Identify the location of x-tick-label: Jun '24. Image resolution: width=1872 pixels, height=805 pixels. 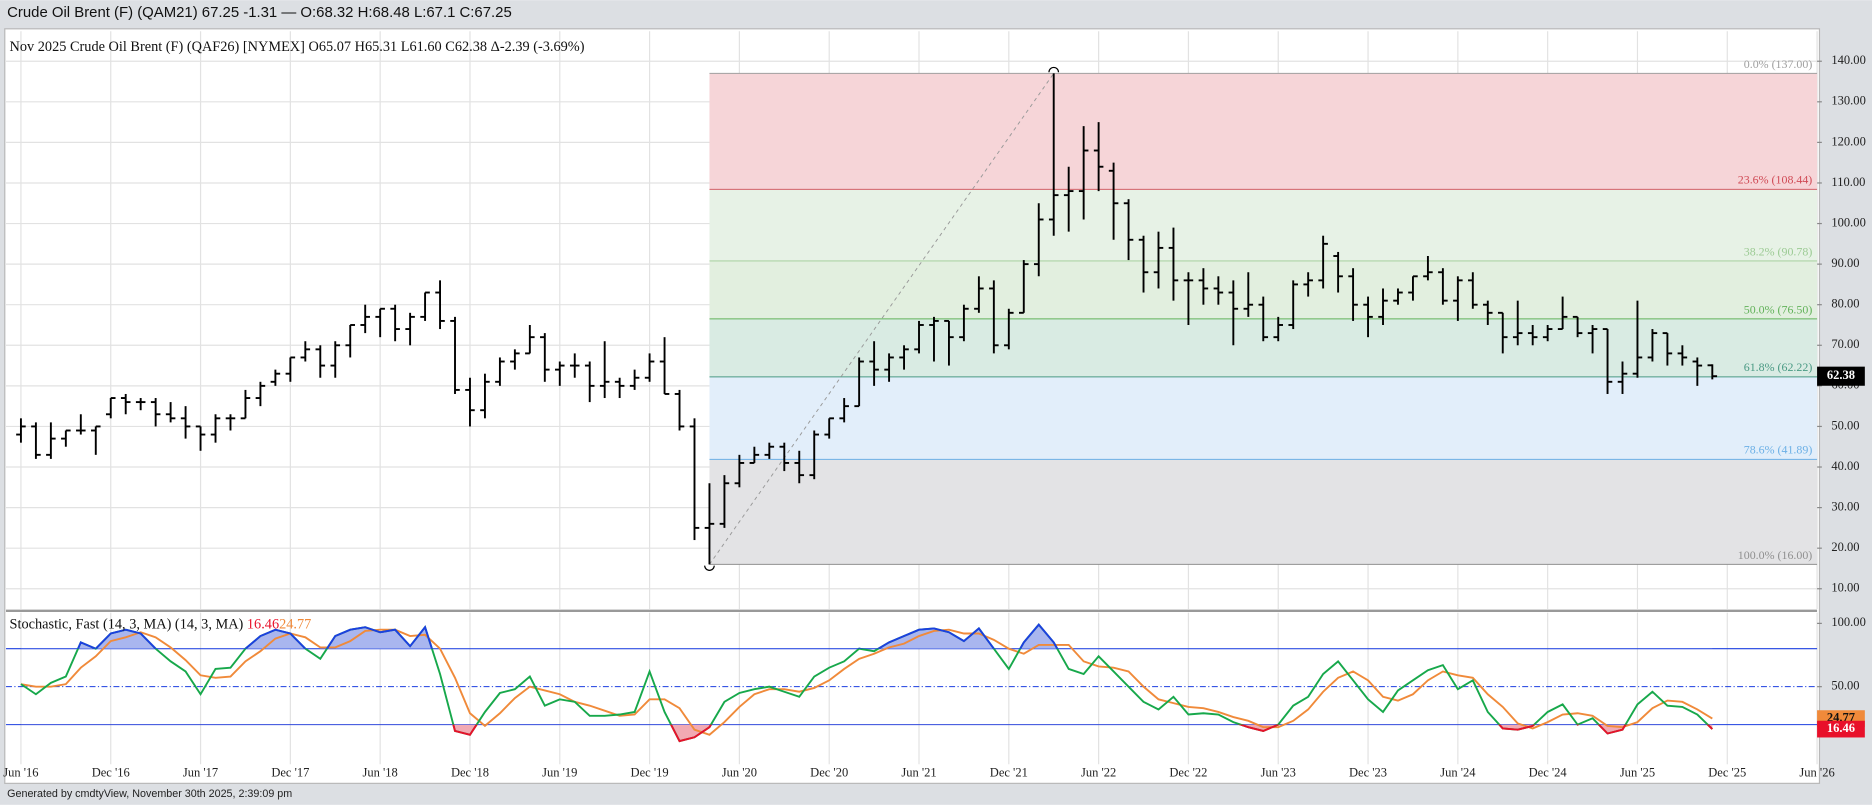
(1458, 773).